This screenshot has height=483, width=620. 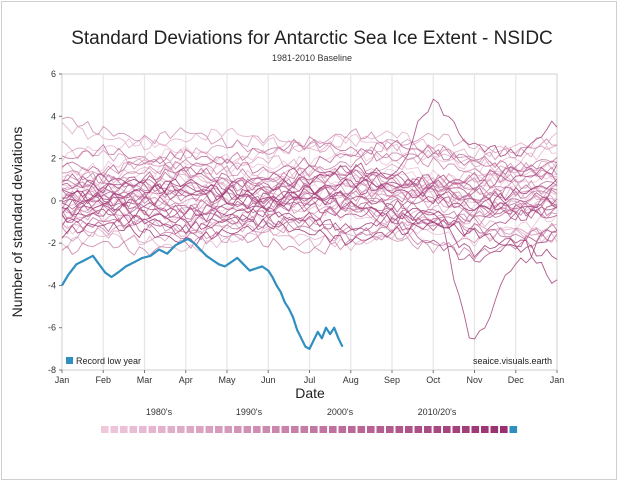 What do you see at coordinates (55, 222) in the screenshot?
I see `y-axis-ticks: -8 -6 -4 -2 0 2 4 6` at bounding box center [55, 222].